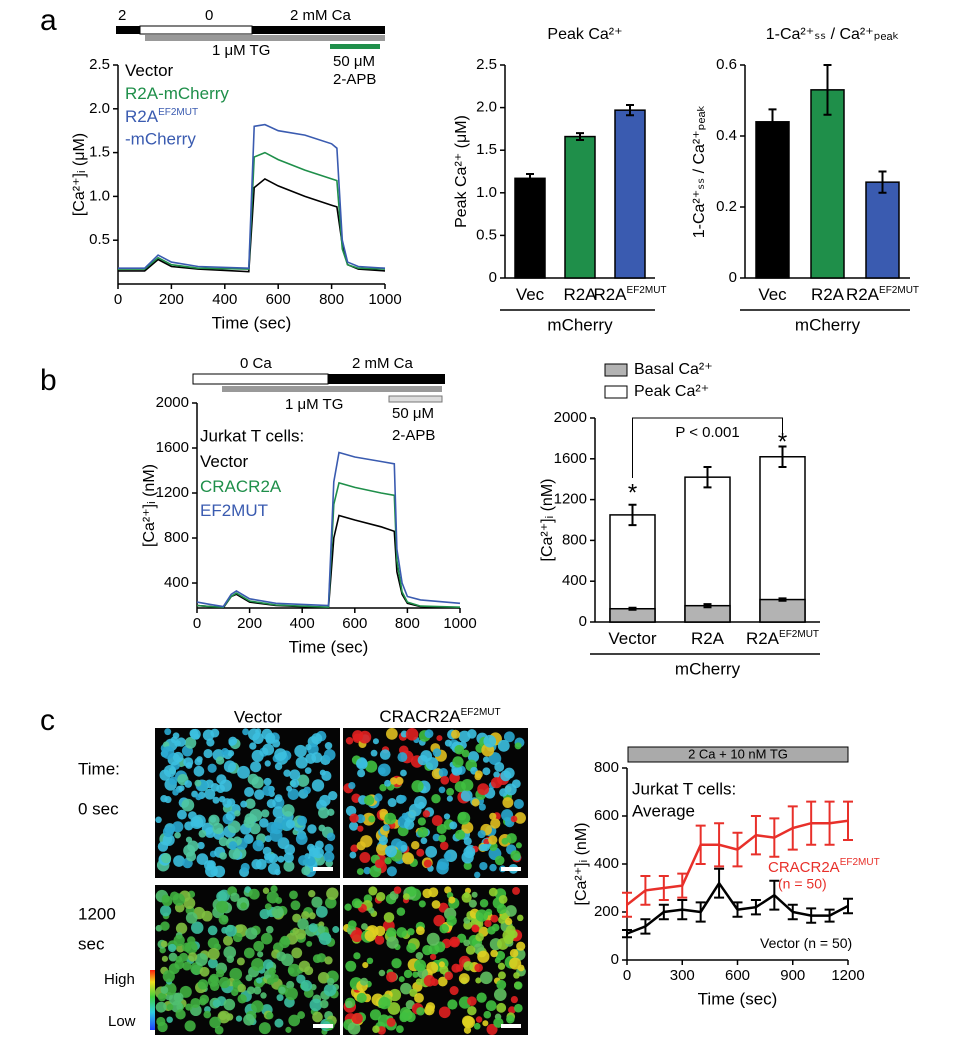 The height and width of the screenshot is (1050, 957). Describe the element at coordinates (302, 623) in the screenshot. I see `x-tick-label: 400` at that location.